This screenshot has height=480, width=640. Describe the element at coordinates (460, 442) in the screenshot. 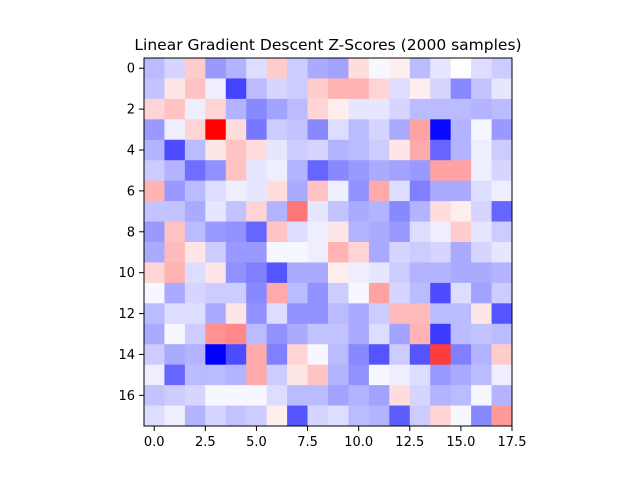

I see `x-tick-label: 15.0` at that location.